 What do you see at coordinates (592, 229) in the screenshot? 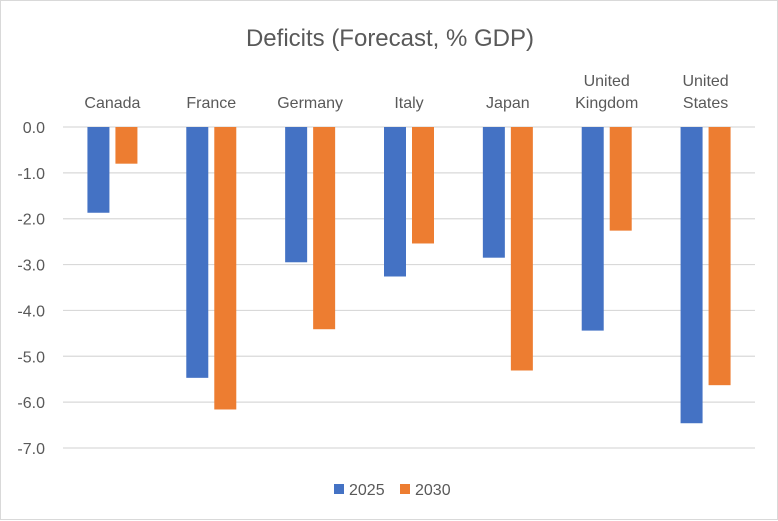
I see `bar-2025-united-kingdom` at bounding box center [592, 229].